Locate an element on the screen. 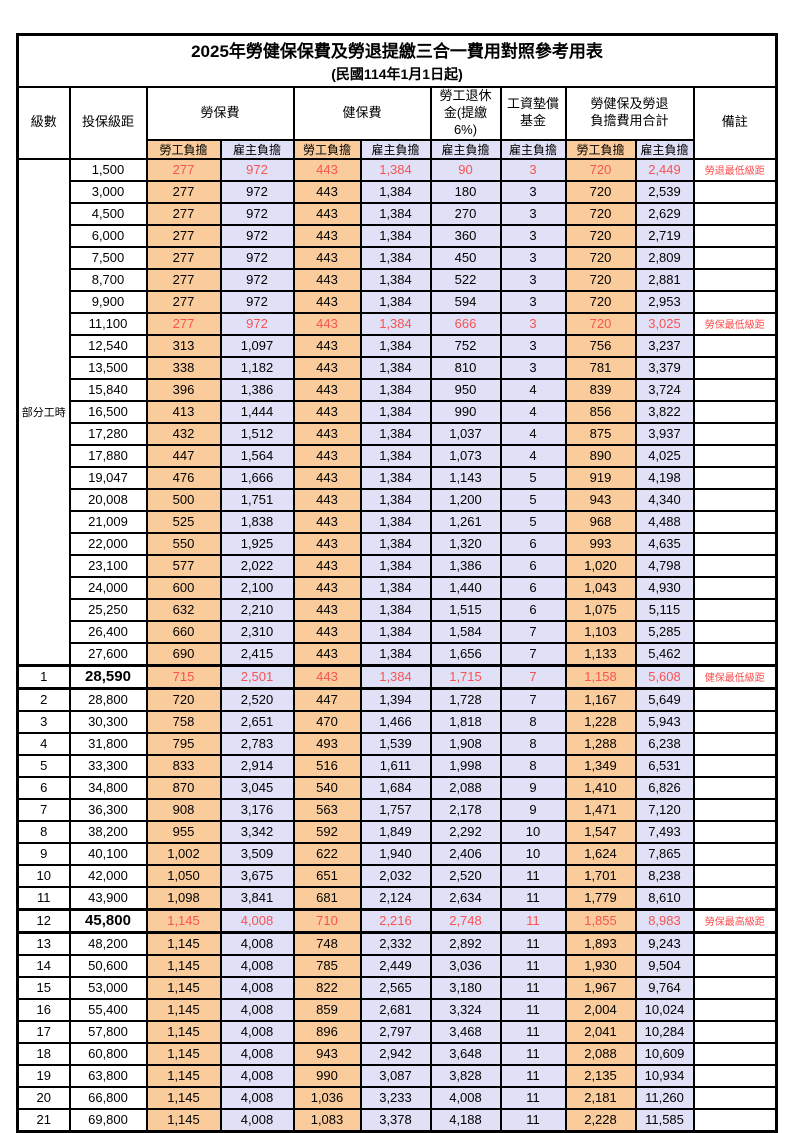  table-row: 20,008 500 1,751 443 1,384 1,200 5 943 4,340 is located at coordinates (398, 499).